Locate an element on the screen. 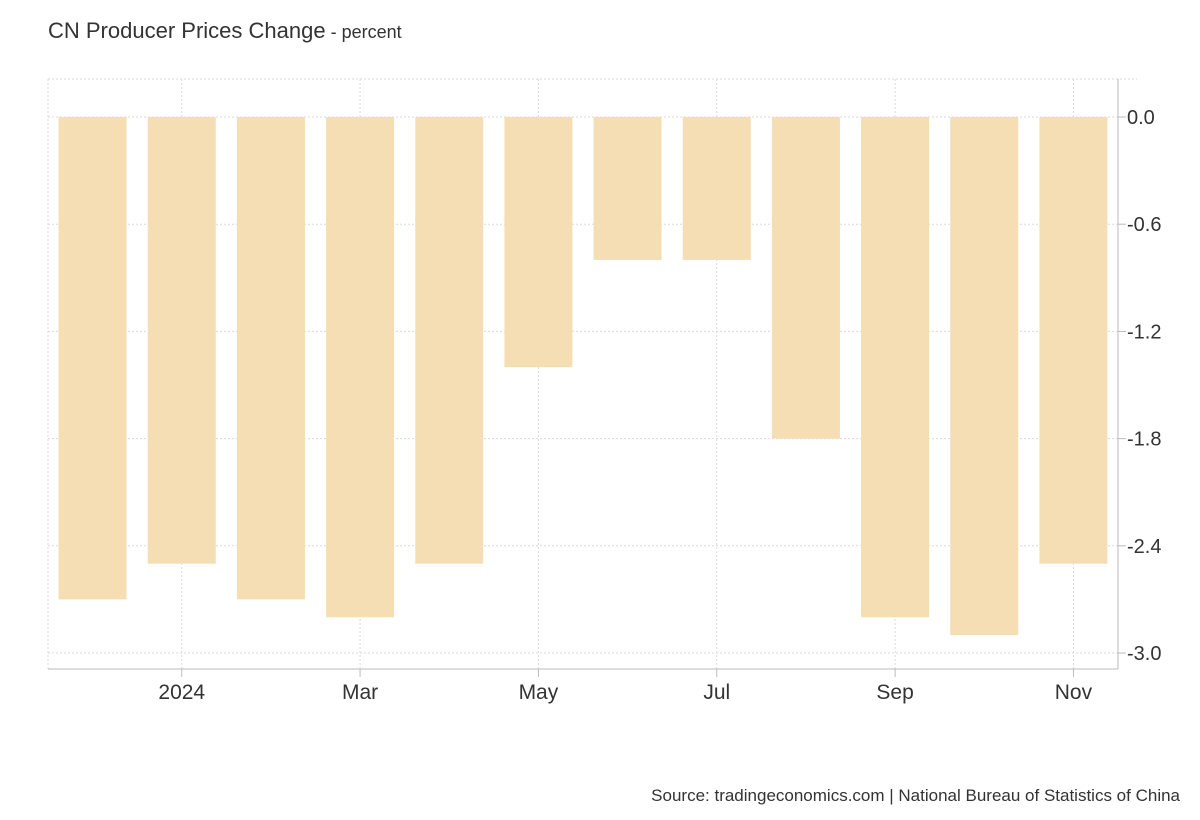 The image size is (1200, 820). x-tick-label: Nov is located at coordinates (1074, 692).